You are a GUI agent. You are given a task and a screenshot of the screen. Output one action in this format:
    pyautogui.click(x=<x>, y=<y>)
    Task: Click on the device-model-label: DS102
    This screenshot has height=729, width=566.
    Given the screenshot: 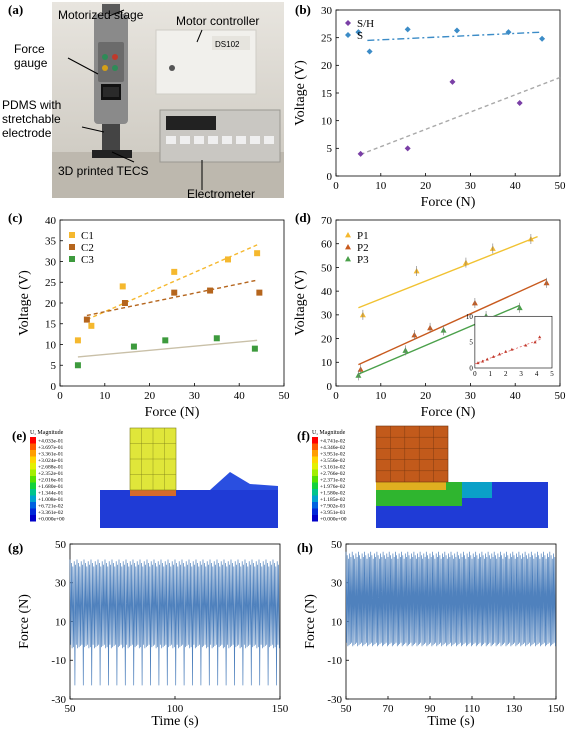 What is the action you would take?
    pyautogui.click(x=227, y=44)
    